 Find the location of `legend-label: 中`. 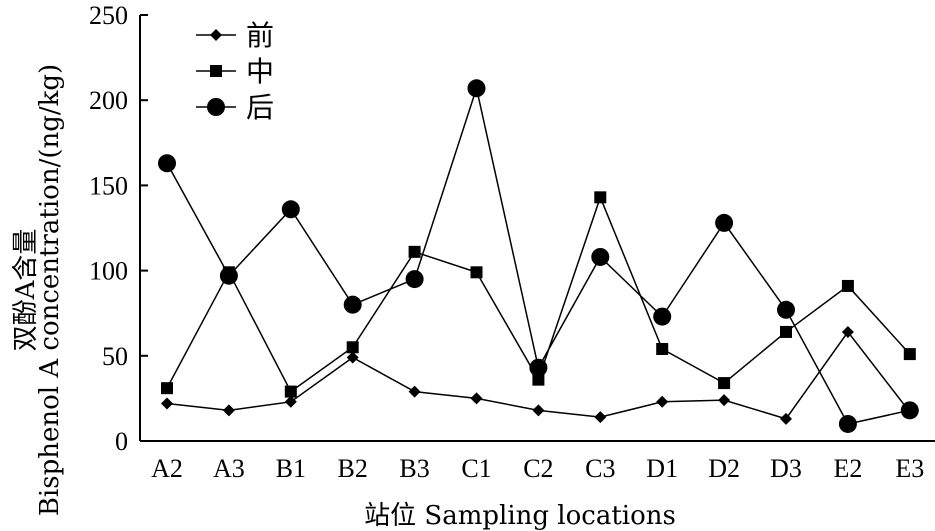

legend-label: 中 is located at coordinates (260, 71).